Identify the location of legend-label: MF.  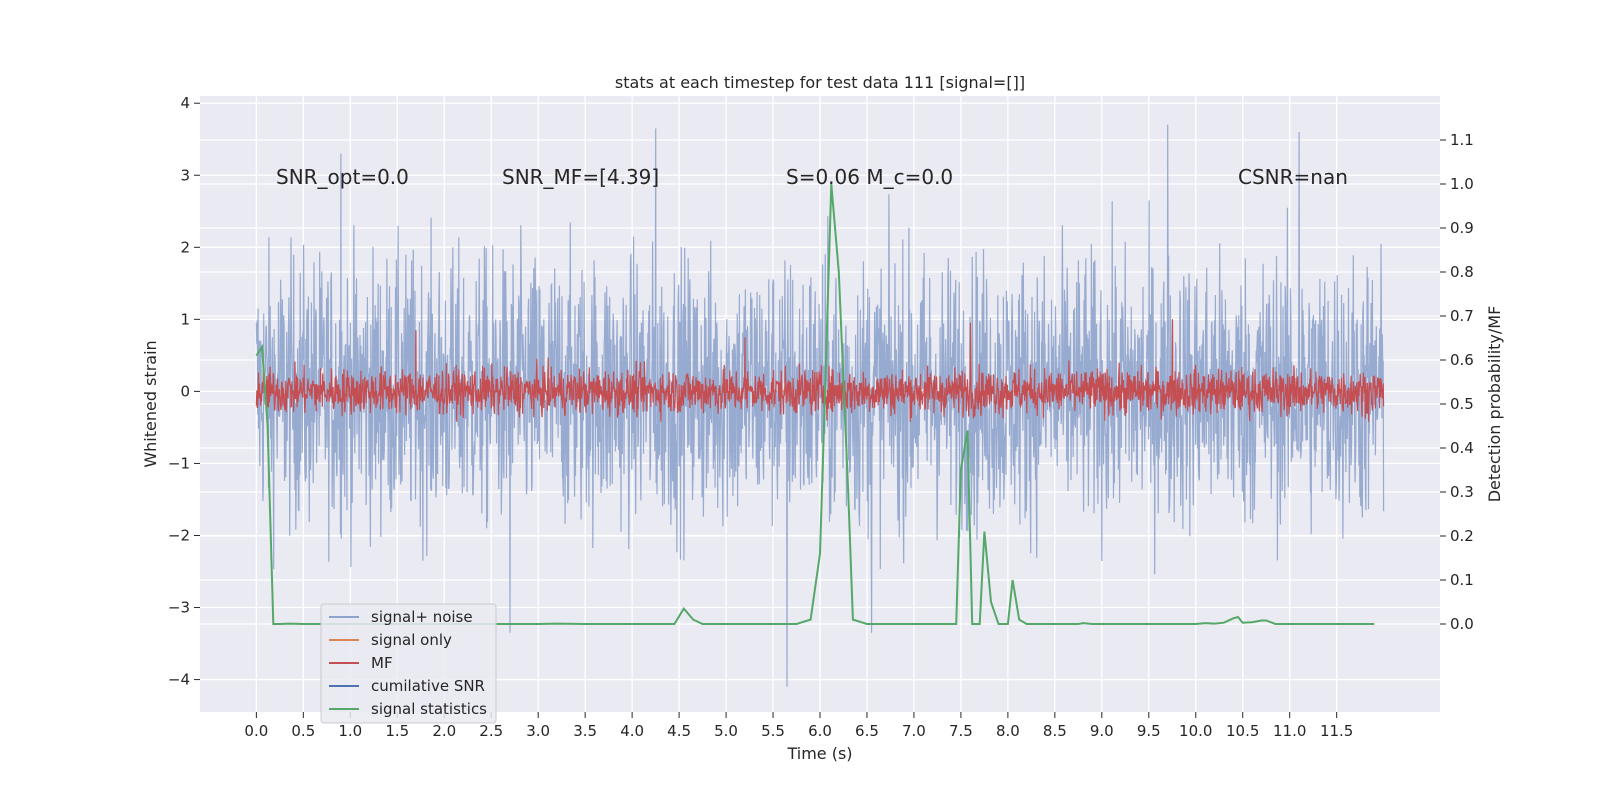
(382, 663).